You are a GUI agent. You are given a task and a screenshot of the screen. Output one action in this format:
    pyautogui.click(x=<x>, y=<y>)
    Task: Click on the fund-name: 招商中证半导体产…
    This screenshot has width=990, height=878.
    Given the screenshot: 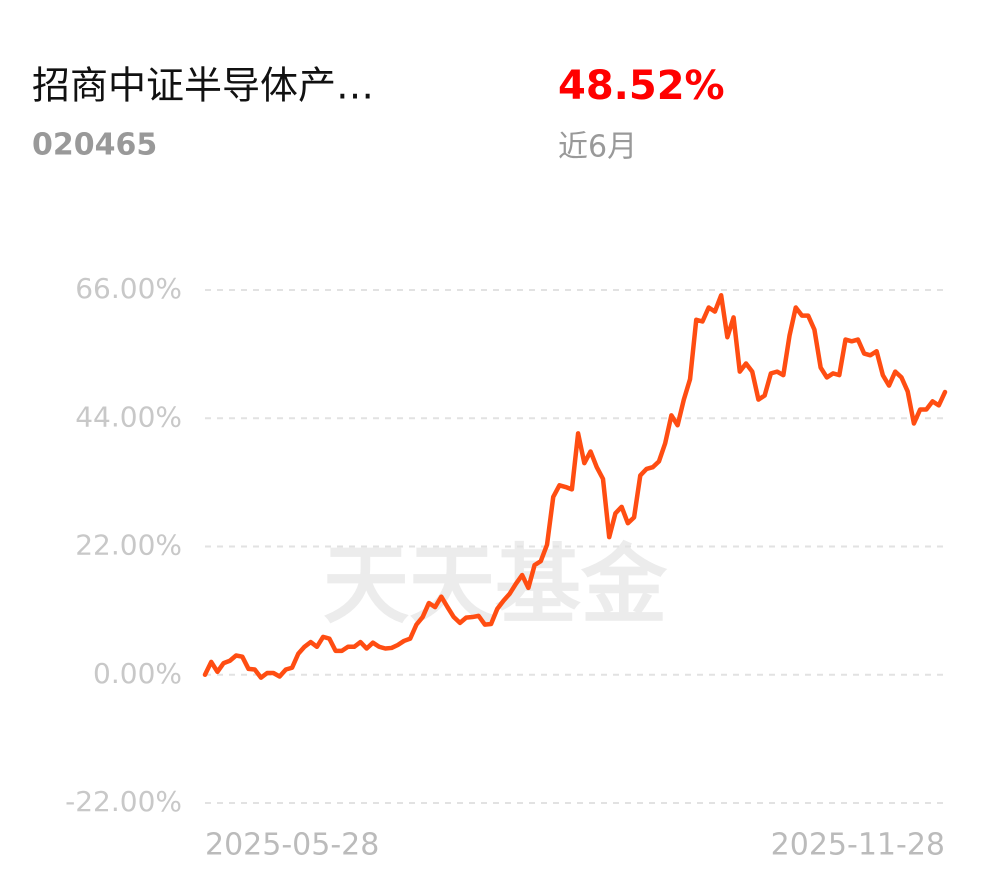 What is the action you would take?
    pyautogui.click(x=203, y=86)
    